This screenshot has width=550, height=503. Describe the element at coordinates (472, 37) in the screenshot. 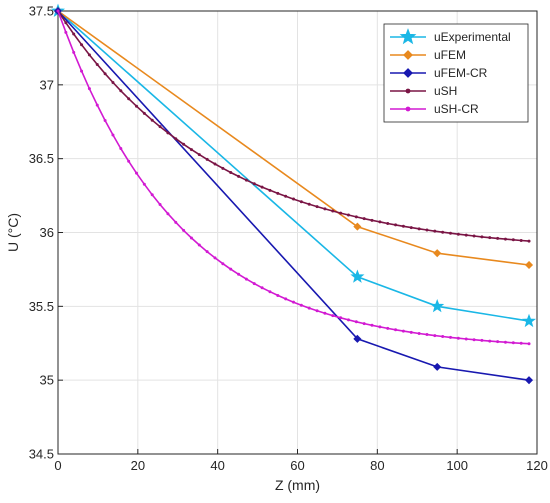

I see `legend-label: uExperimental` at that location.